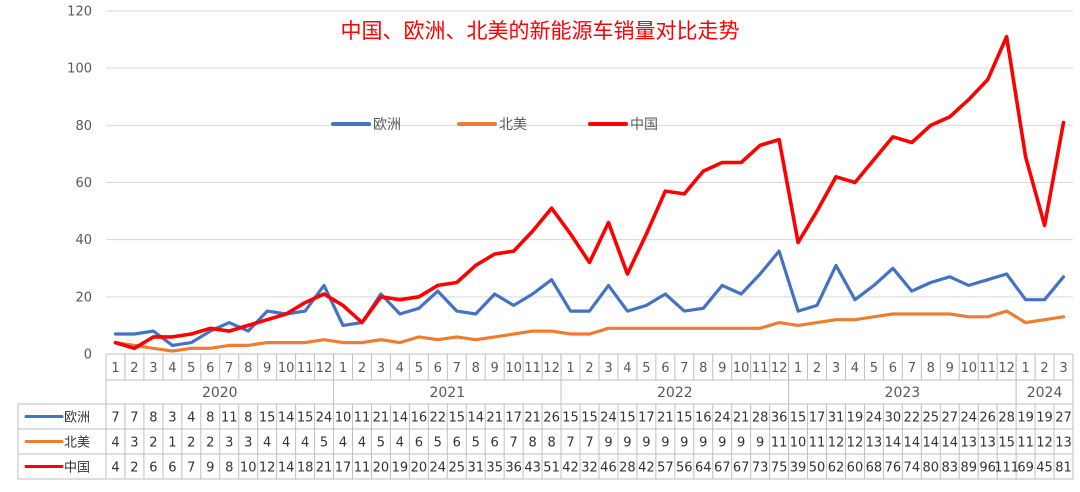  What do you see at coordinates (172, 443) in the screenshot?
I see `table-cell: 1` at bounding box center [172, 443].